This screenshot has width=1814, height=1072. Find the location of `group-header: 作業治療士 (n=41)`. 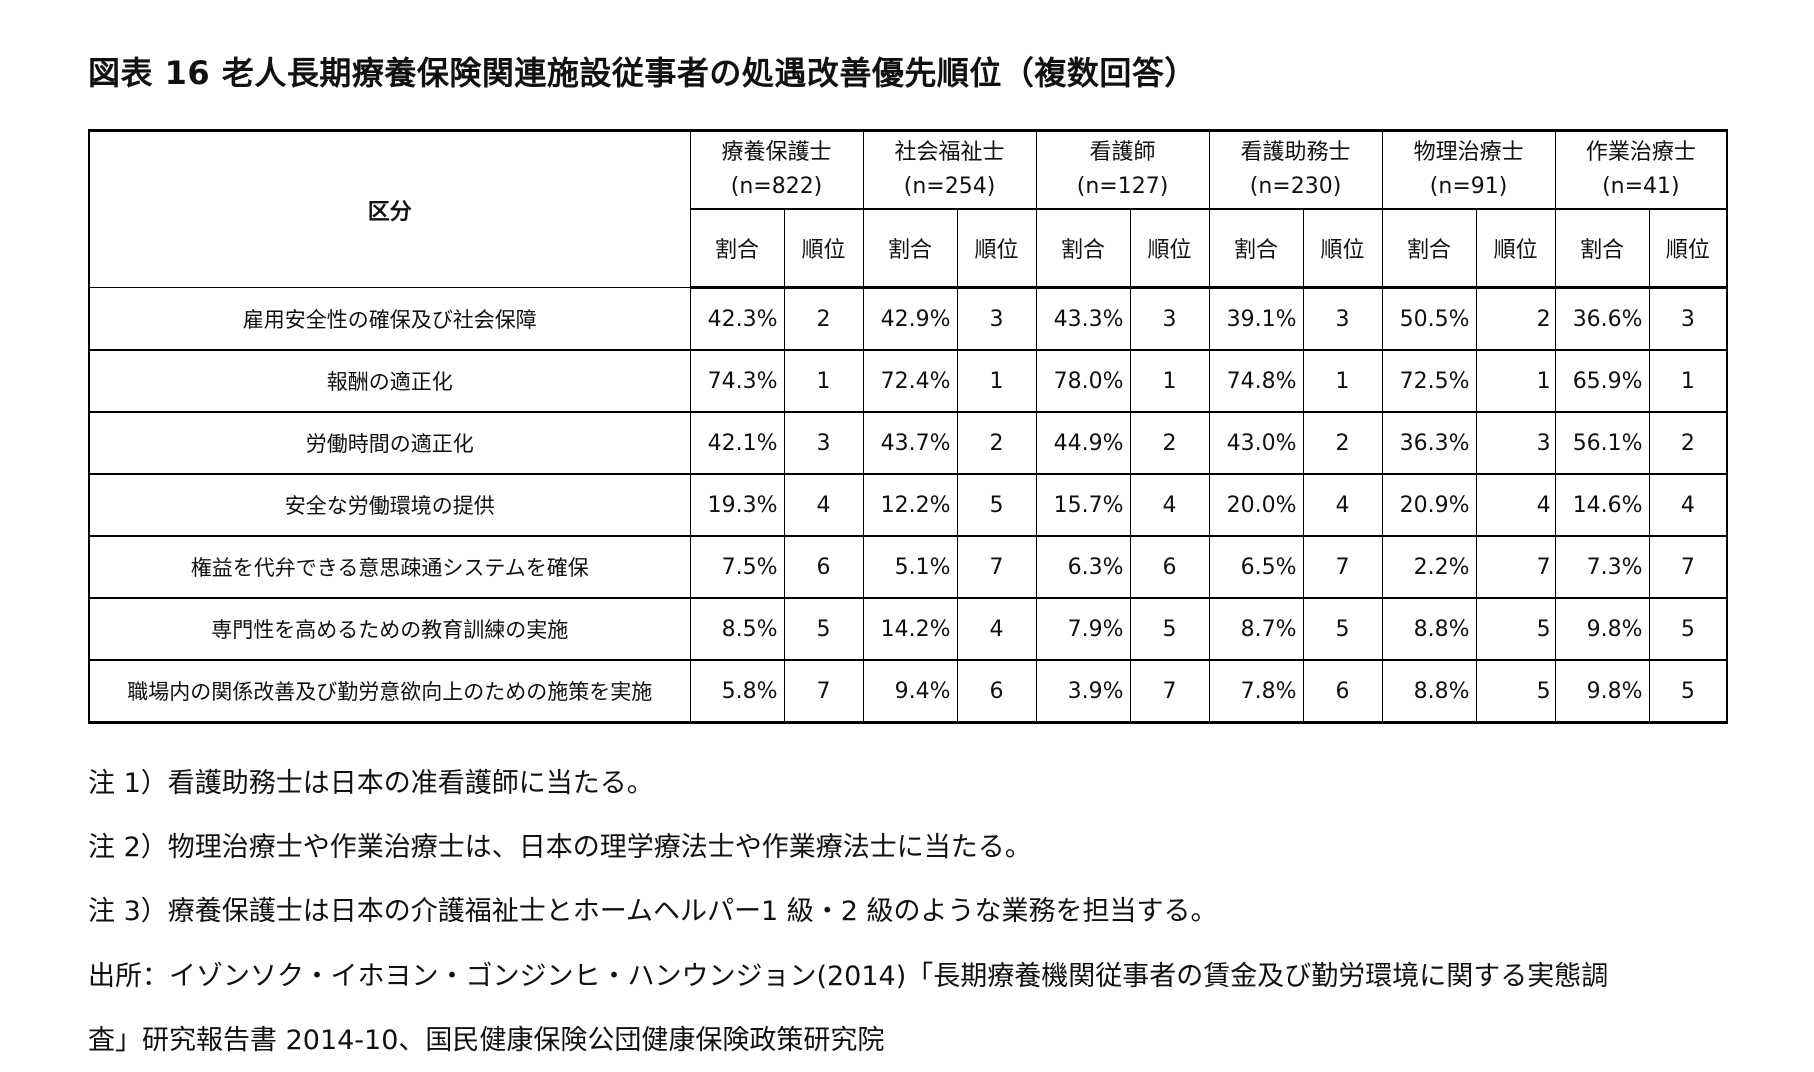

group-header: 作業治療士 (n=41) is located at coordinates (1641, 169).